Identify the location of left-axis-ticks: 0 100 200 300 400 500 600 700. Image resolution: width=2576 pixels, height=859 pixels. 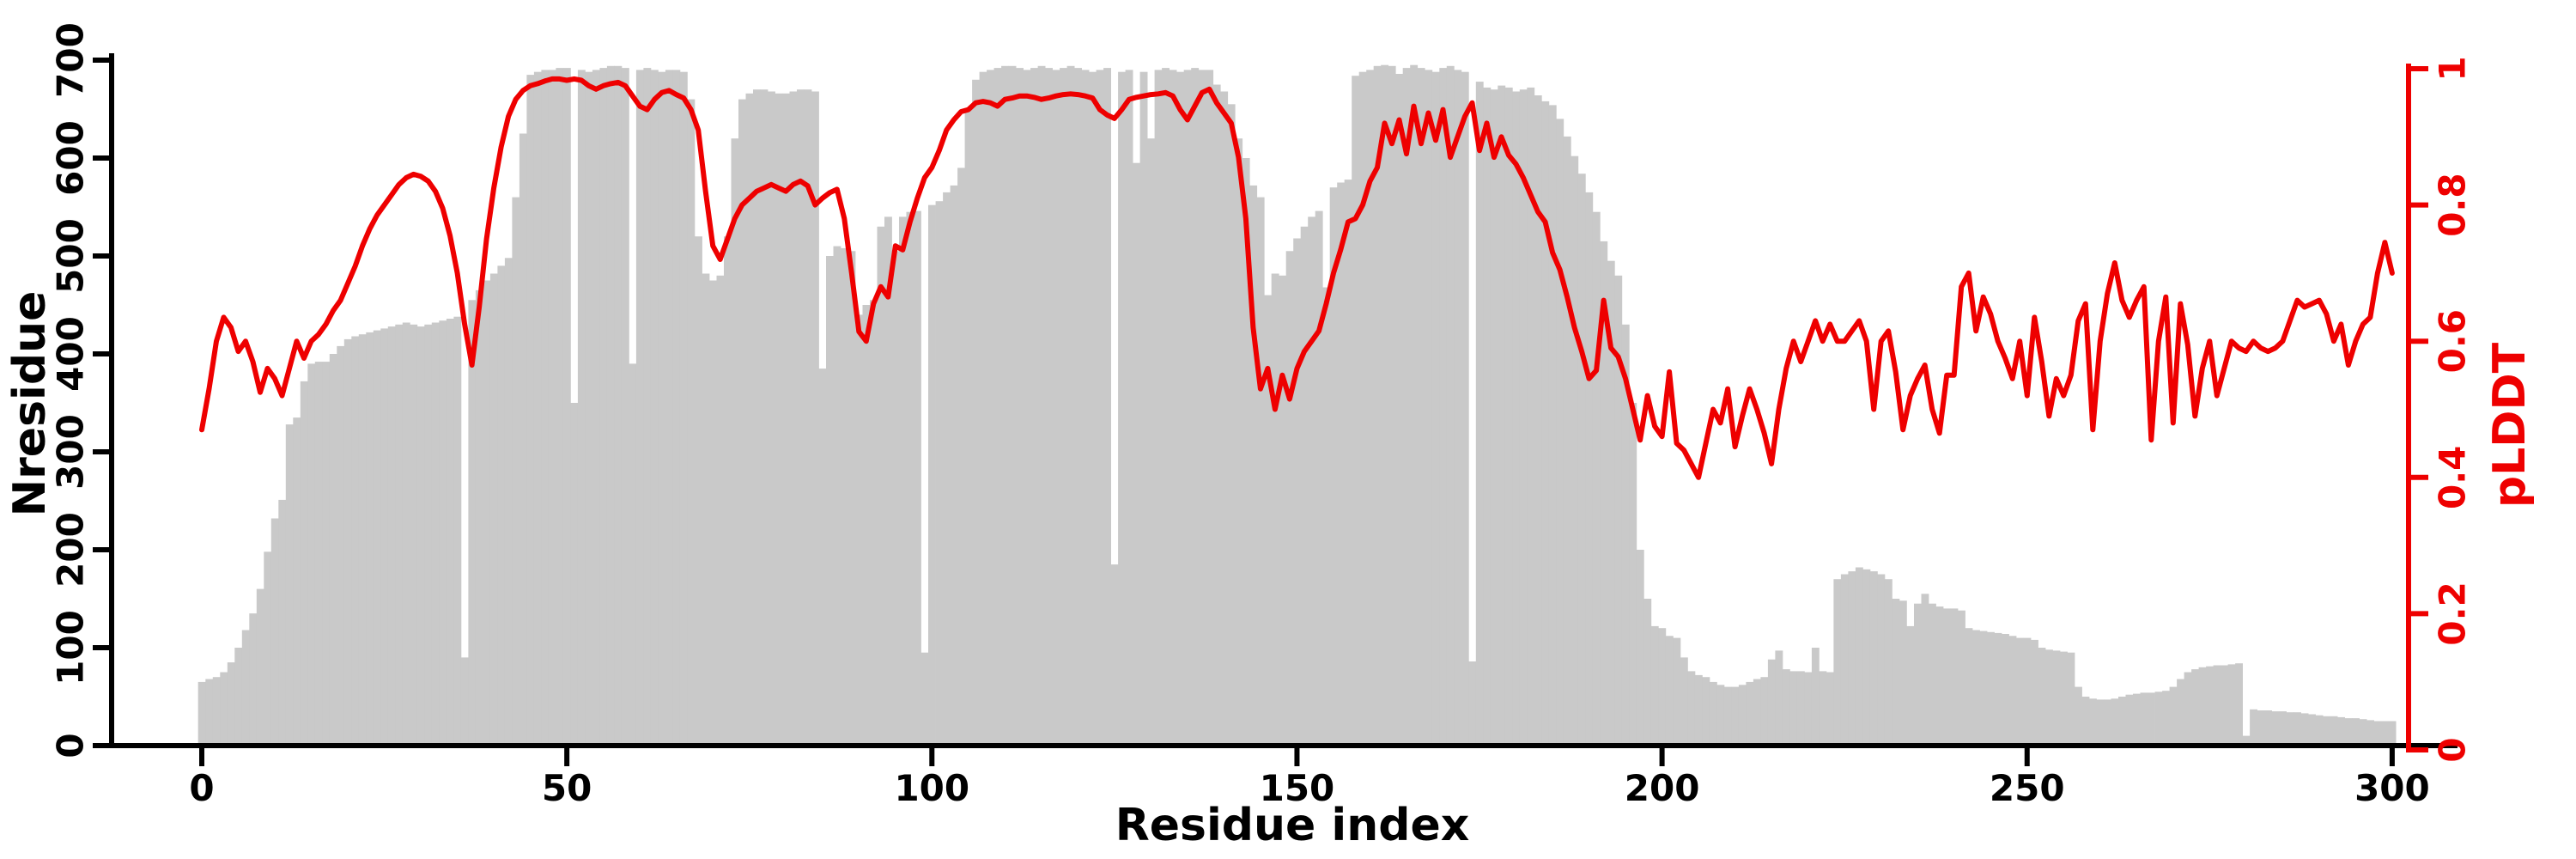
(81, 390).